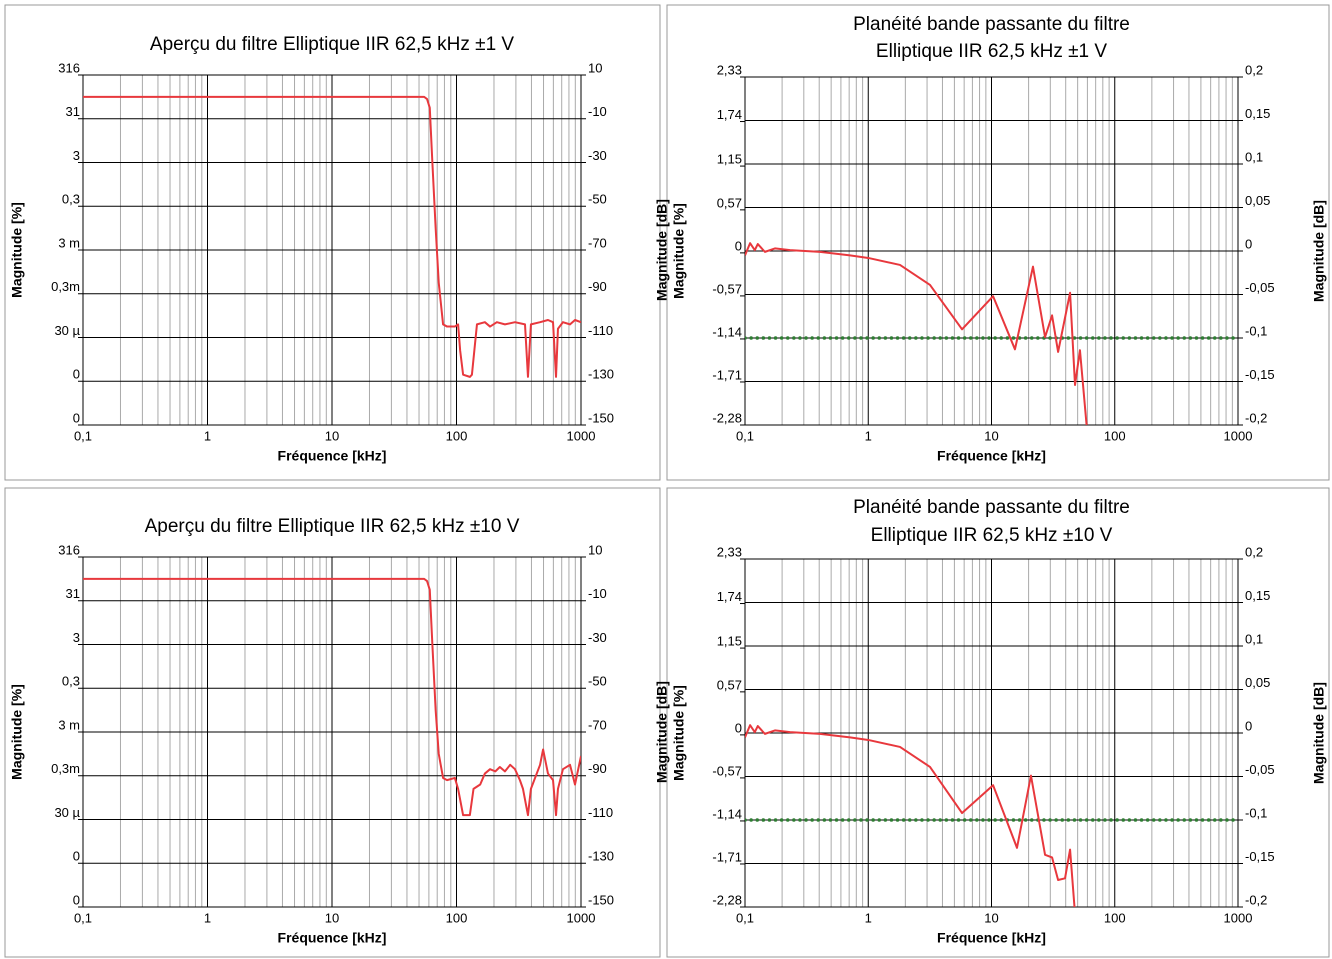 The width and height of the screenshot is (1332, 959). Describe the element at coordinates (597, 681) in the screenshot. I see `y2-tick-label: -50` at that location.